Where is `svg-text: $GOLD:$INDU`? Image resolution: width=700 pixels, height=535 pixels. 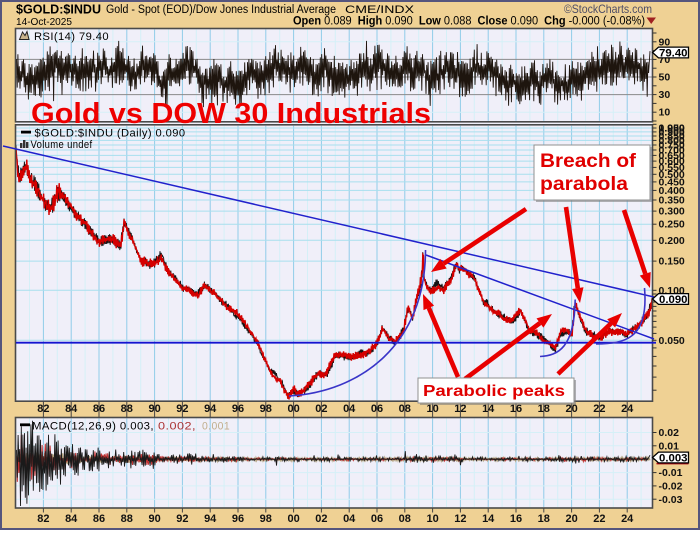
svg-text: $GOLD:$INDU is located at coordinates (58, 9).